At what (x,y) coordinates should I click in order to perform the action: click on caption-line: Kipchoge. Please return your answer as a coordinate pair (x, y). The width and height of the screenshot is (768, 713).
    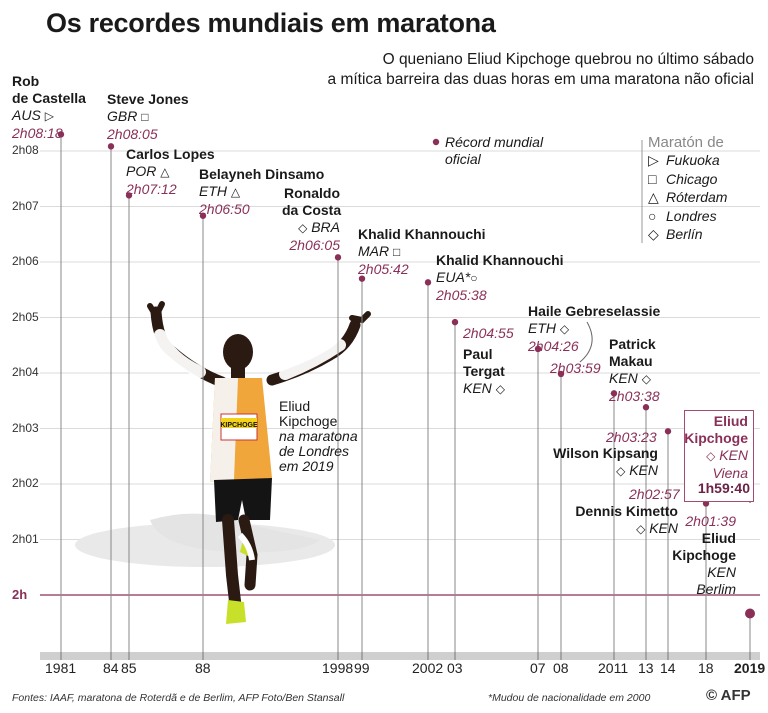
    Looking at the image, I should click on (308, 421).